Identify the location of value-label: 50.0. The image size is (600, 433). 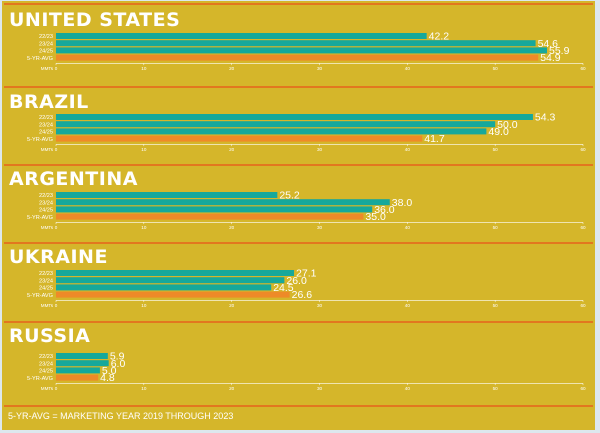
(507, 125).